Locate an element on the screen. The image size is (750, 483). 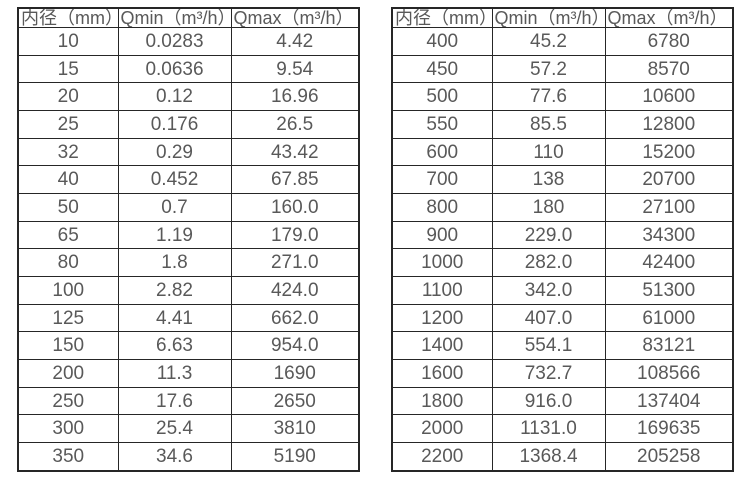
cell-qmax: 51300 is located at coordinates (669, 290).